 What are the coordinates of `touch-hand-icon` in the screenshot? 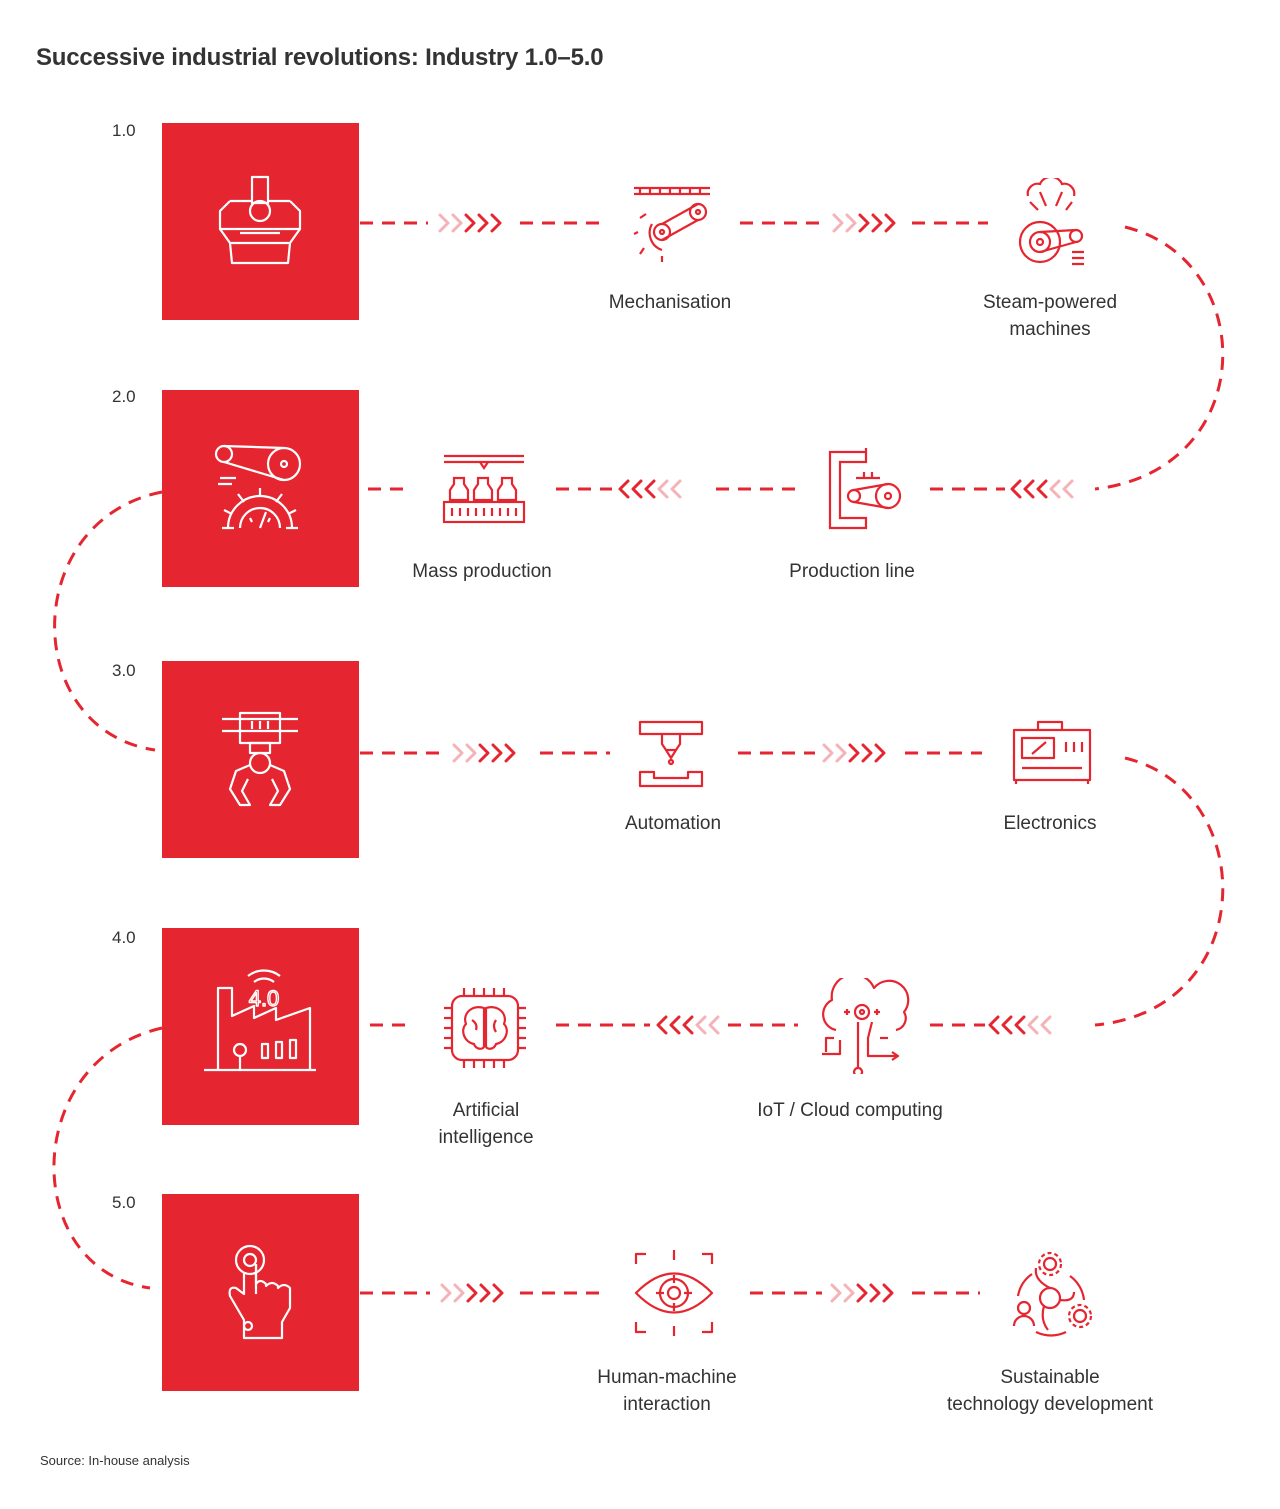 It's located at (260, 1292).